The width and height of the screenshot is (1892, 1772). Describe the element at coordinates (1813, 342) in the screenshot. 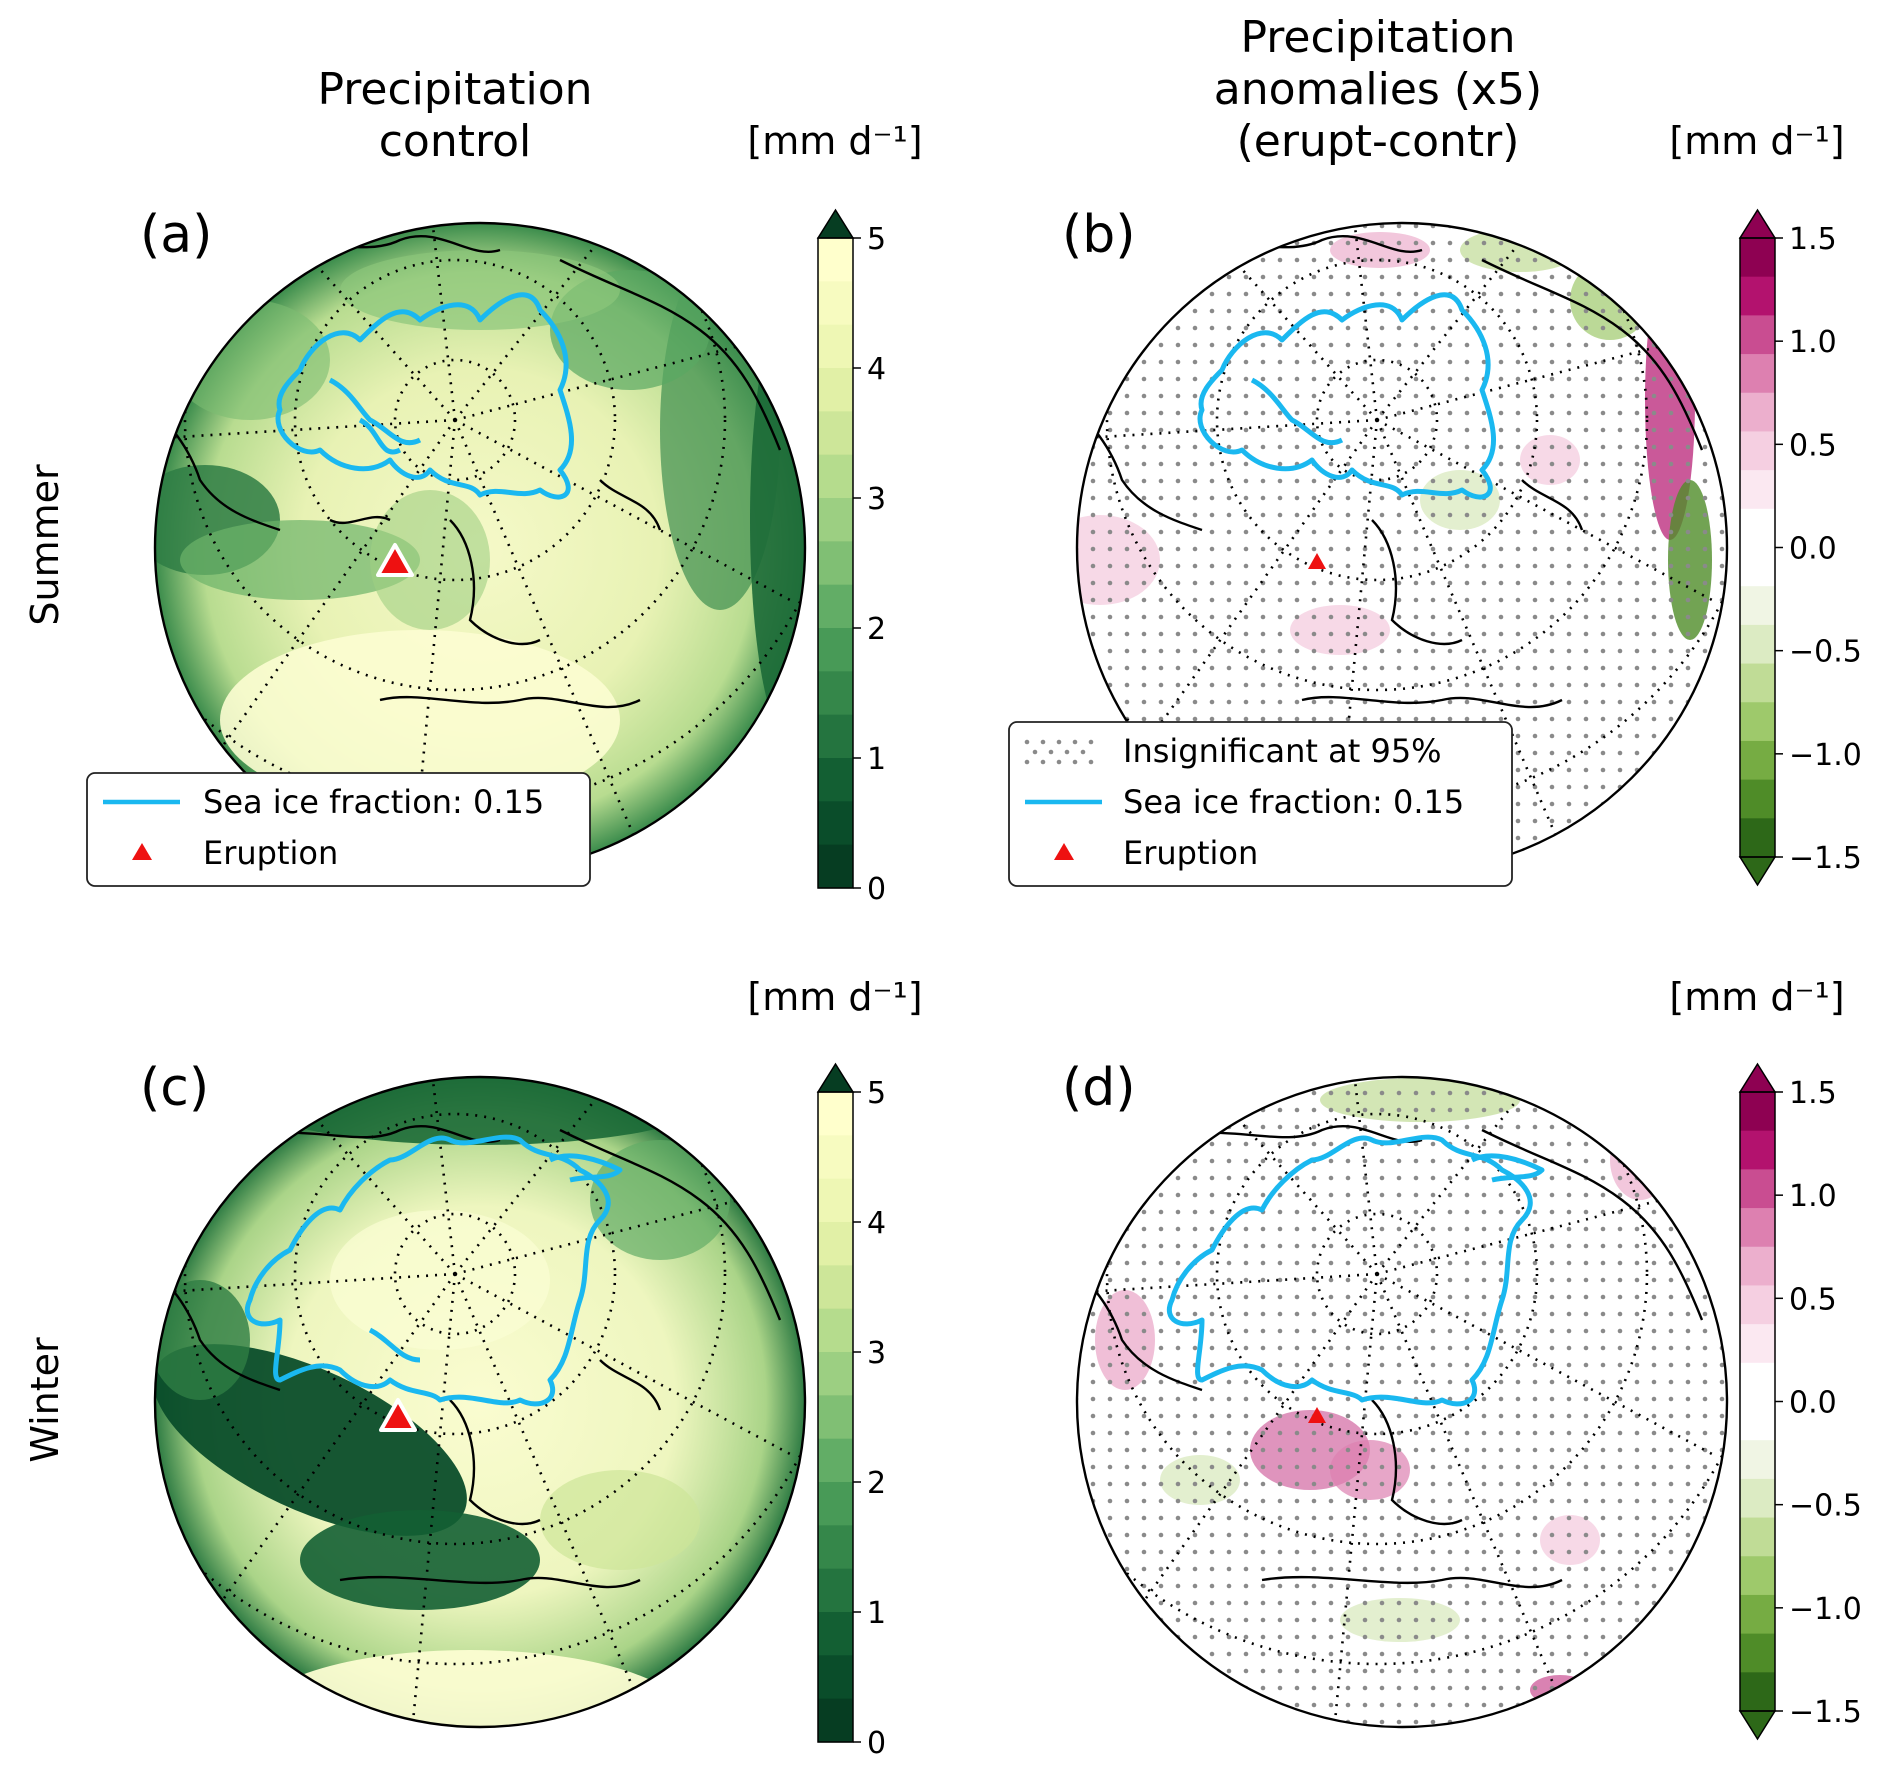

I see `cbar-b-tick-label: 1.0` at that location.